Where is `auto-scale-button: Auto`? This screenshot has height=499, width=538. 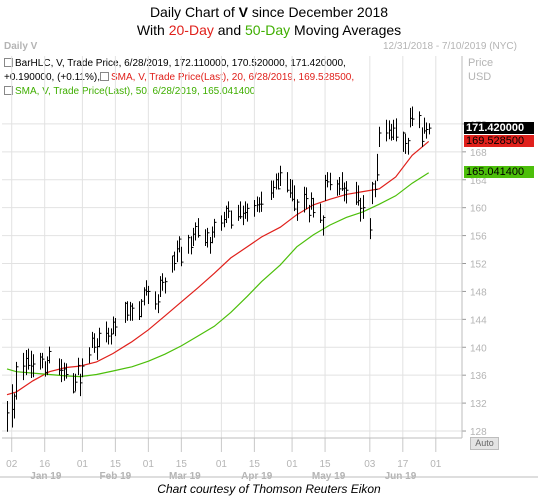 auto-scale-button: Auto is located at coordinates (484, 443).